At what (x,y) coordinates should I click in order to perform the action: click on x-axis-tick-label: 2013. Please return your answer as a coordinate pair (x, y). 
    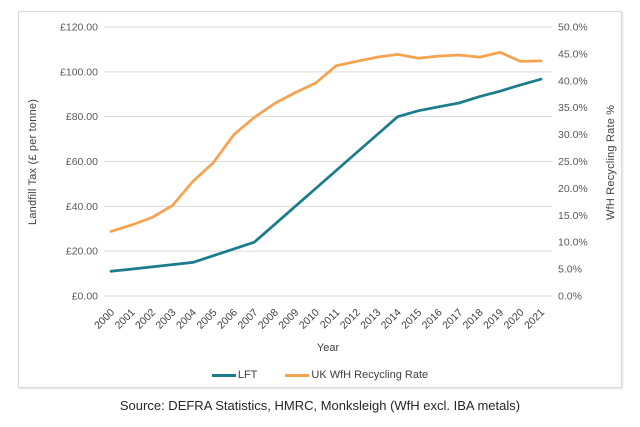
    Looking at the image, I should click on (370, 319).